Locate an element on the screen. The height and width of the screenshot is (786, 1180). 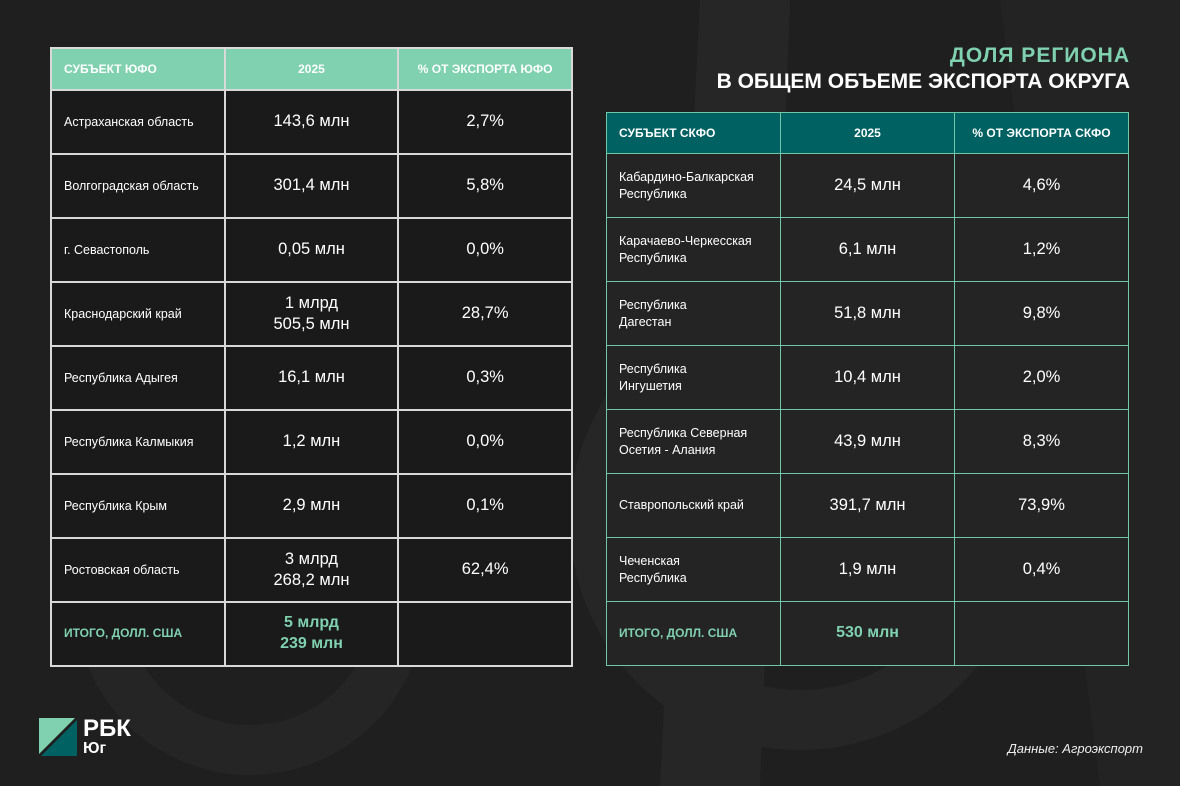
region-cell: Ставропольский край is located at coordinates (693, 505).